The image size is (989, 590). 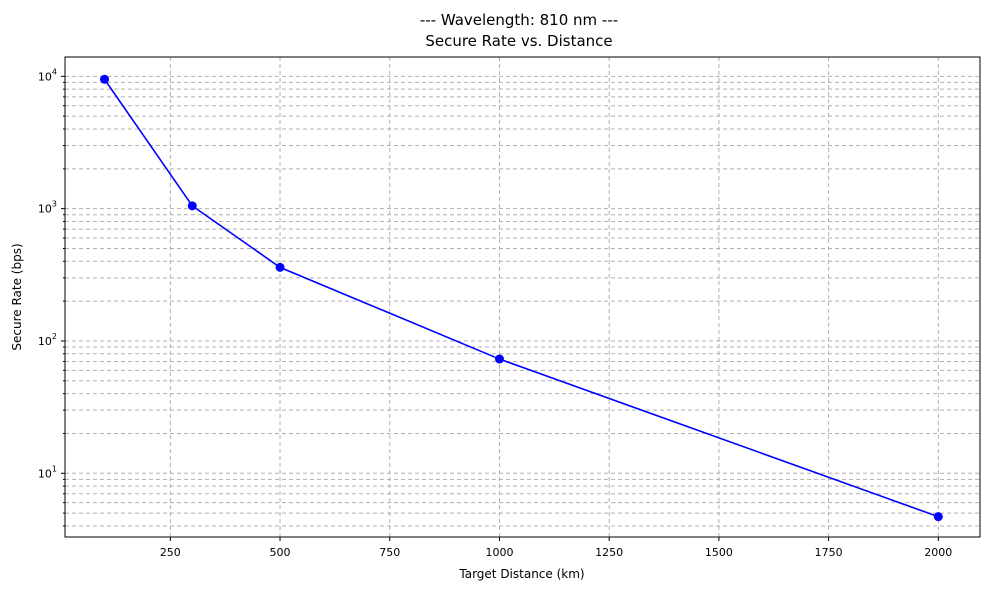 I want to click on chart-title-line2: Secure Rate vs. Distance, so click(x=518, y=41).